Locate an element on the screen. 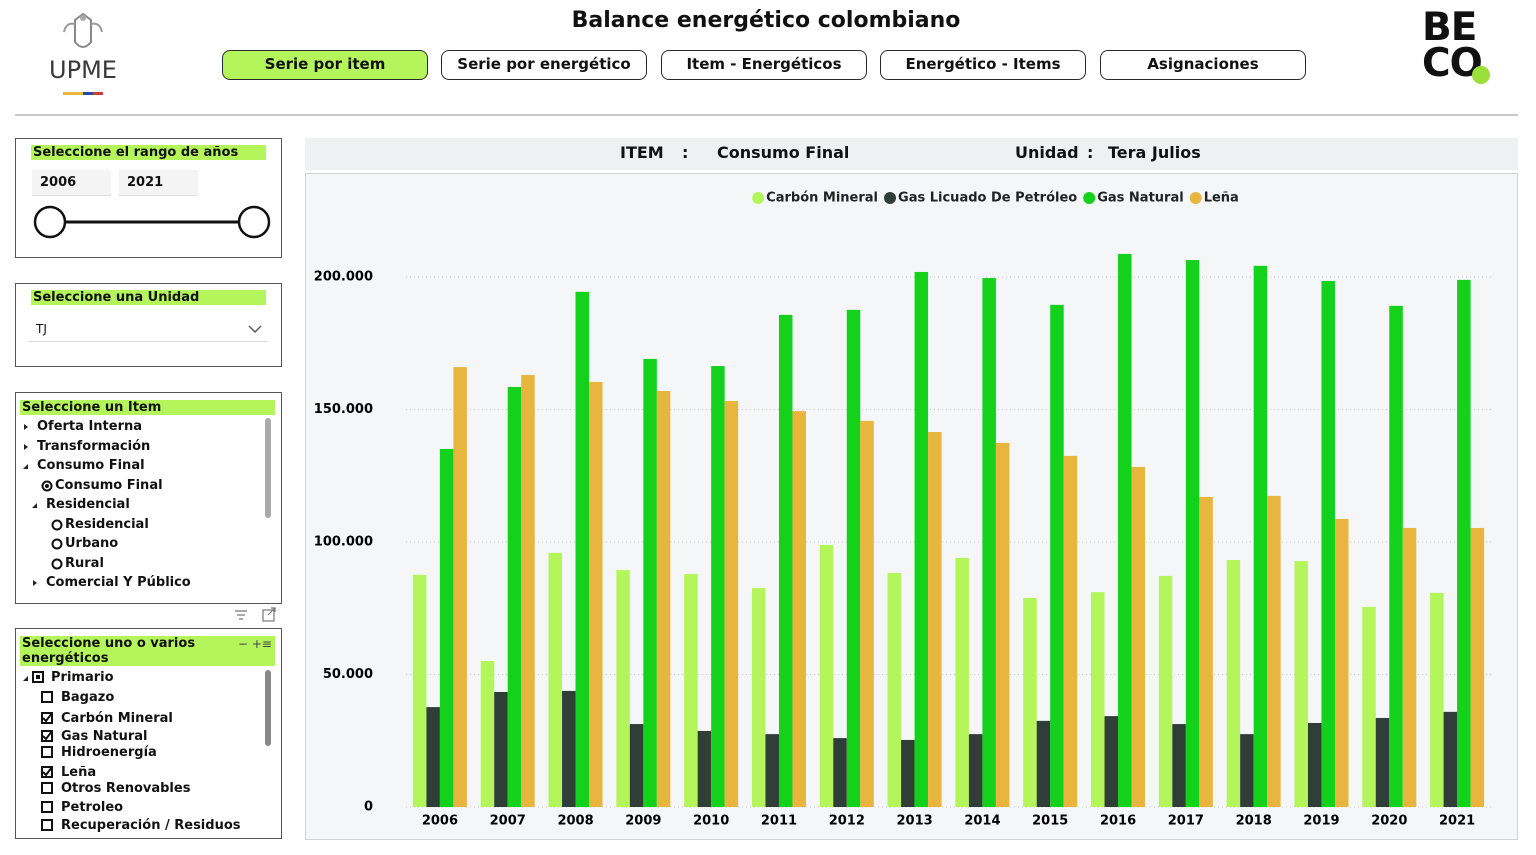  unit-dropdown: TJ is located at coordinates (148, 329).